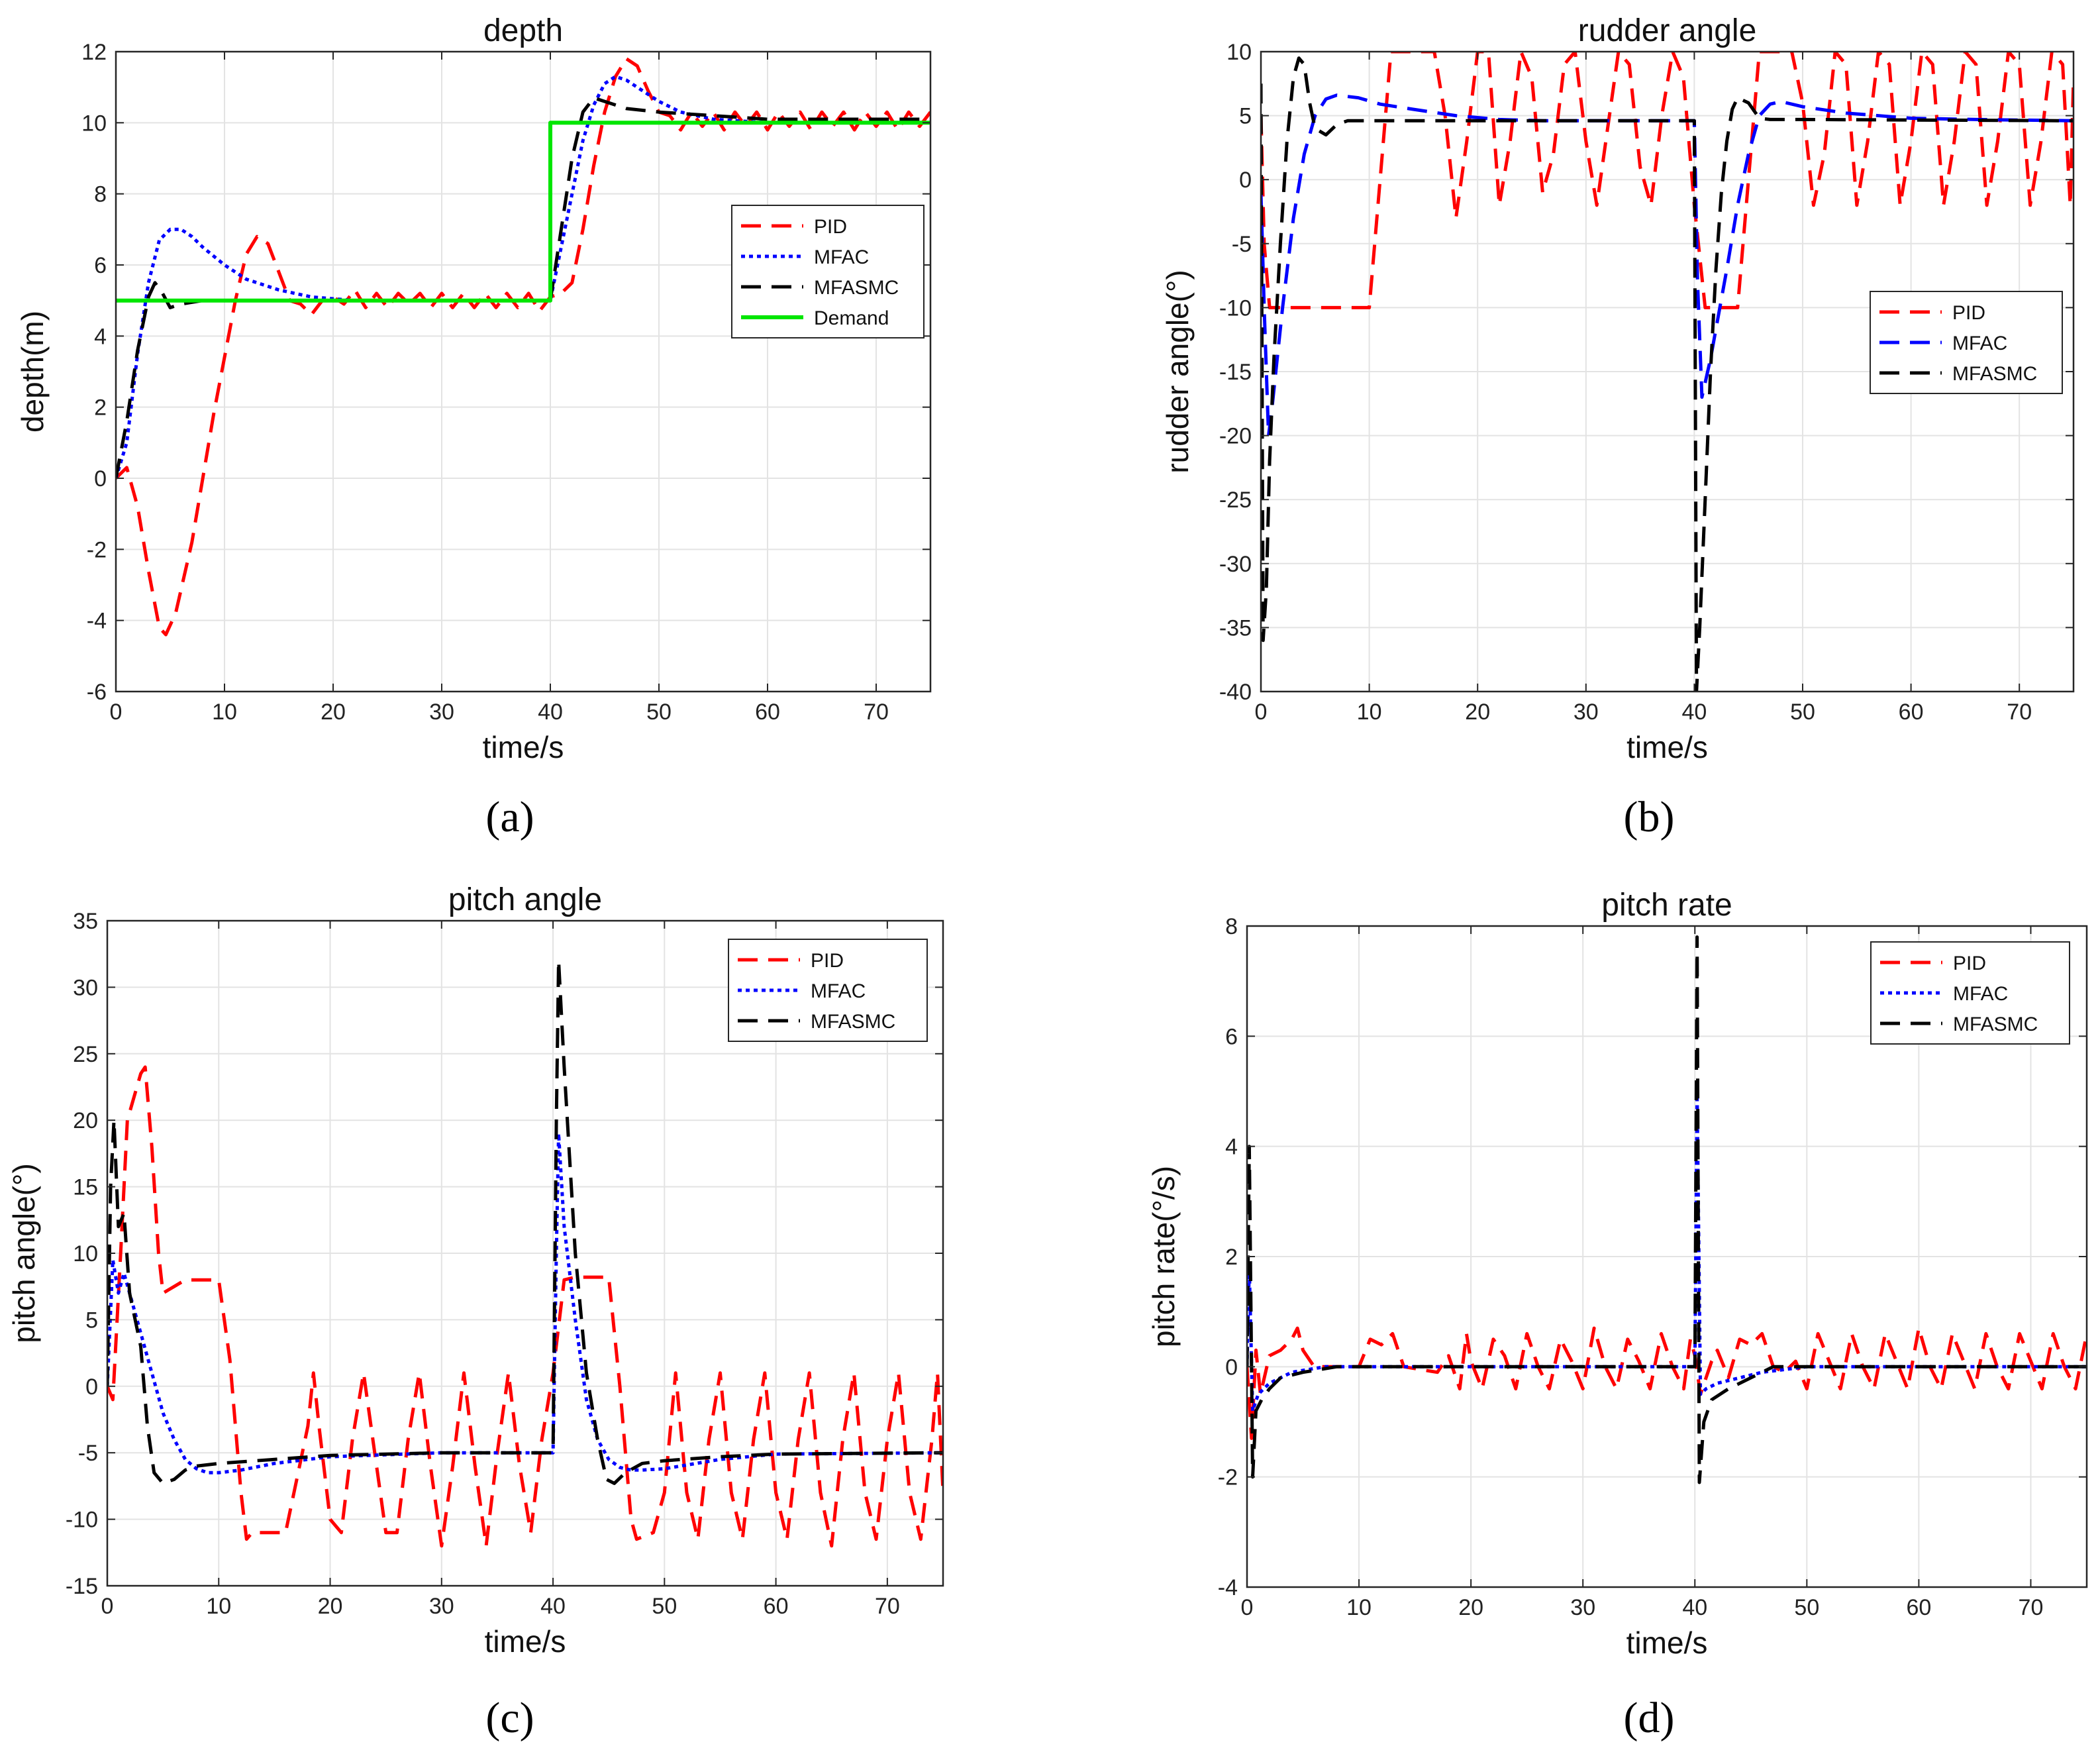 This screenshot has height=1758, width=2100. What do you see at coordinates (85, 987) in the screenshot?
I see `y-tick-label: 30` at bounding box center [85, 987].